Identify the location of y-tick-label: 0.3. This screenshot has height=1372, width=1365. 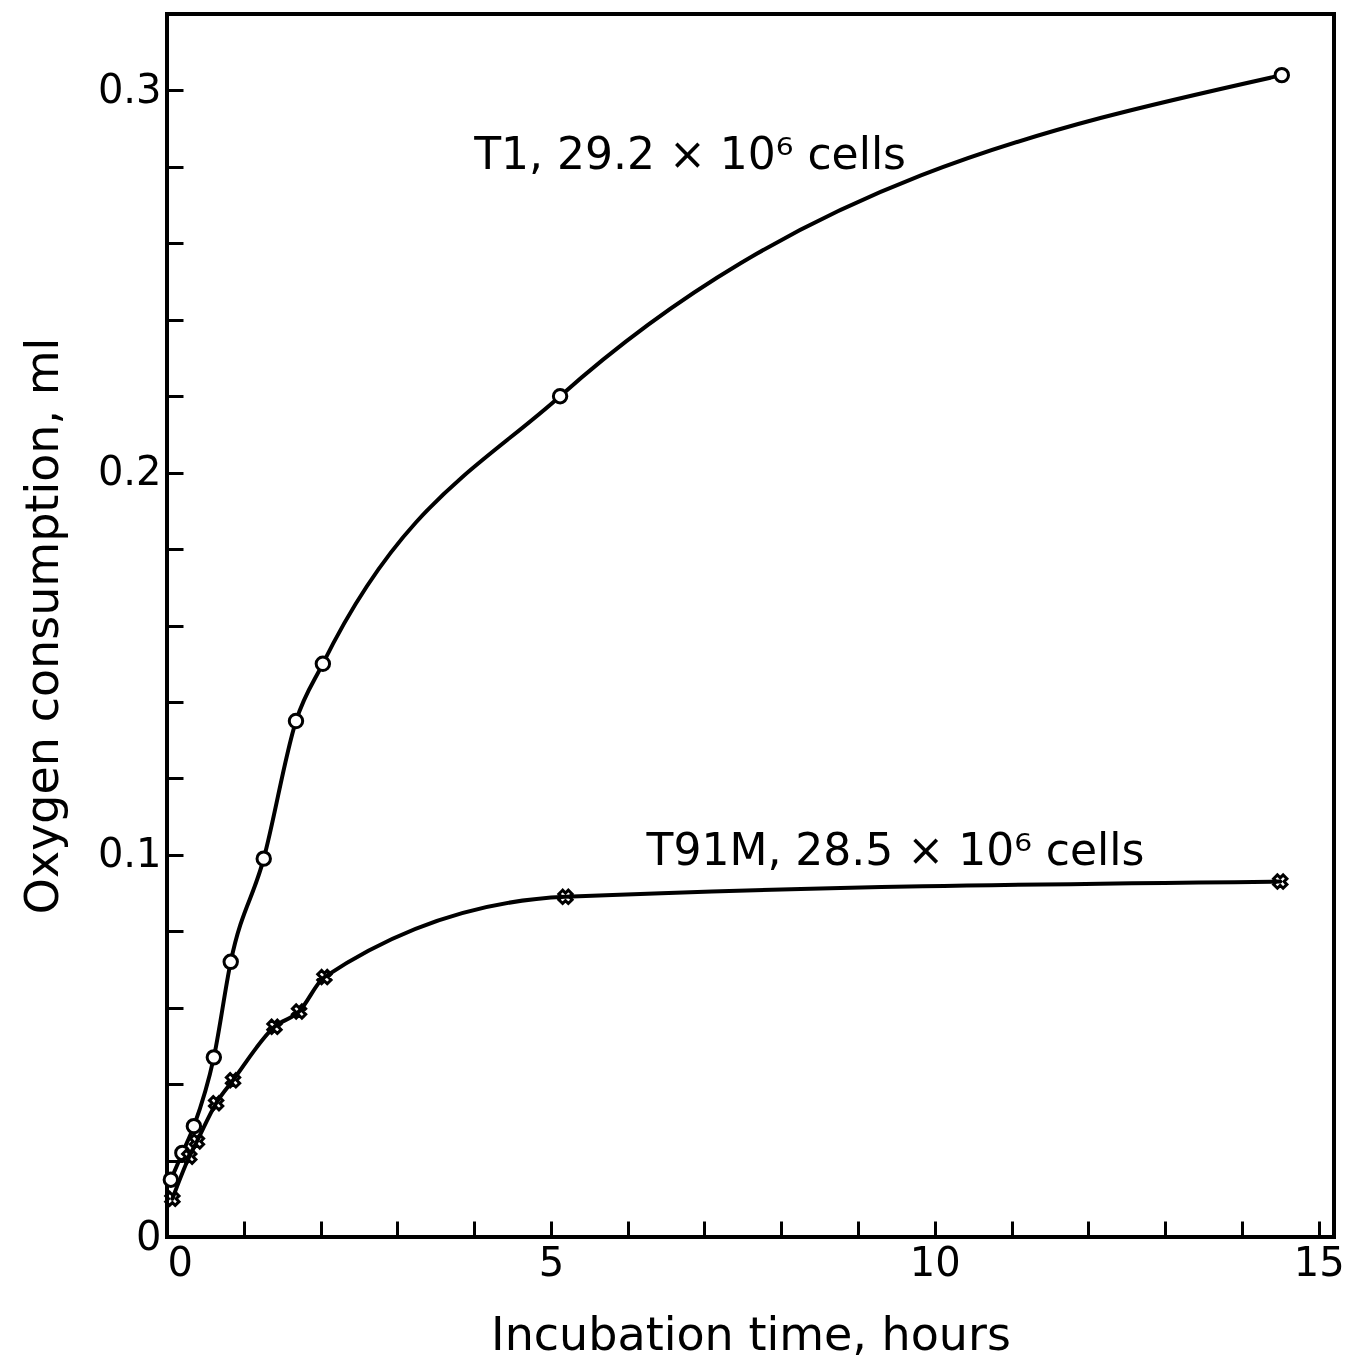
(129, 88).